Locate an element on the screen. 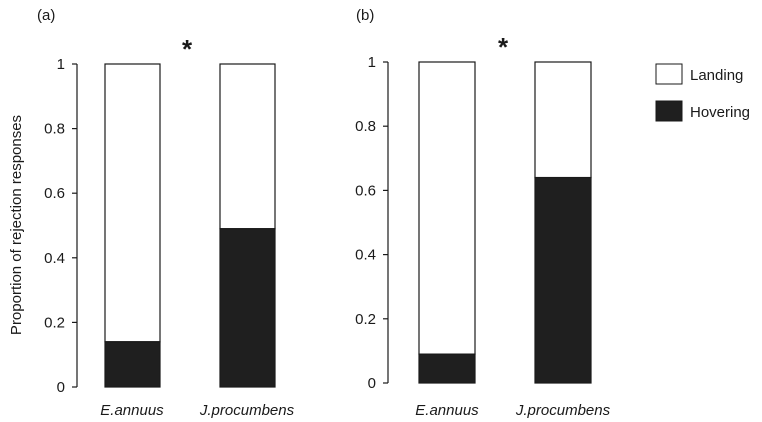  panel-b-y-tick-label: 0 is located at coordinates (372, 383).